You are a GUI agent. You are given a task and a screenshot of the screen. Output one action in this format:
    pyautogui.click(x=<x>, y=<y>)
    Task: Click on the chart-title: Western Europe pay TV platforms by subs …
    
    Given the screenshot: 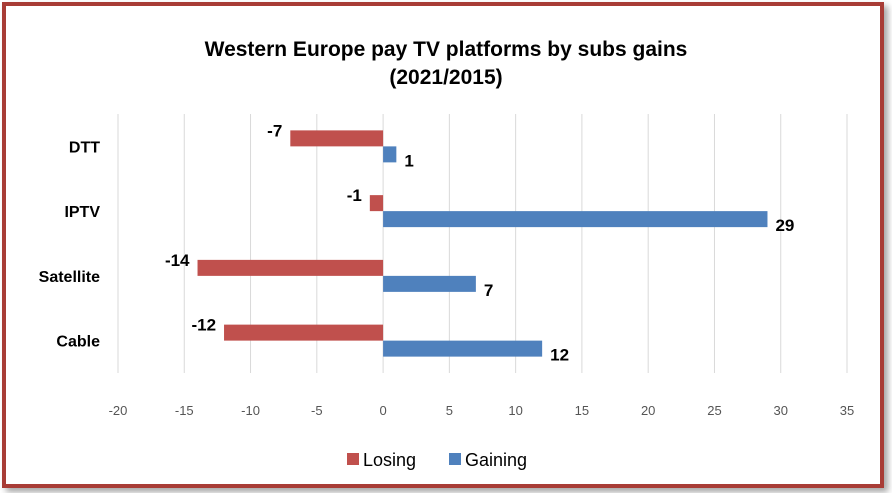 What is the action you would take?
    pyautogui.click(x=446, y=49)
    